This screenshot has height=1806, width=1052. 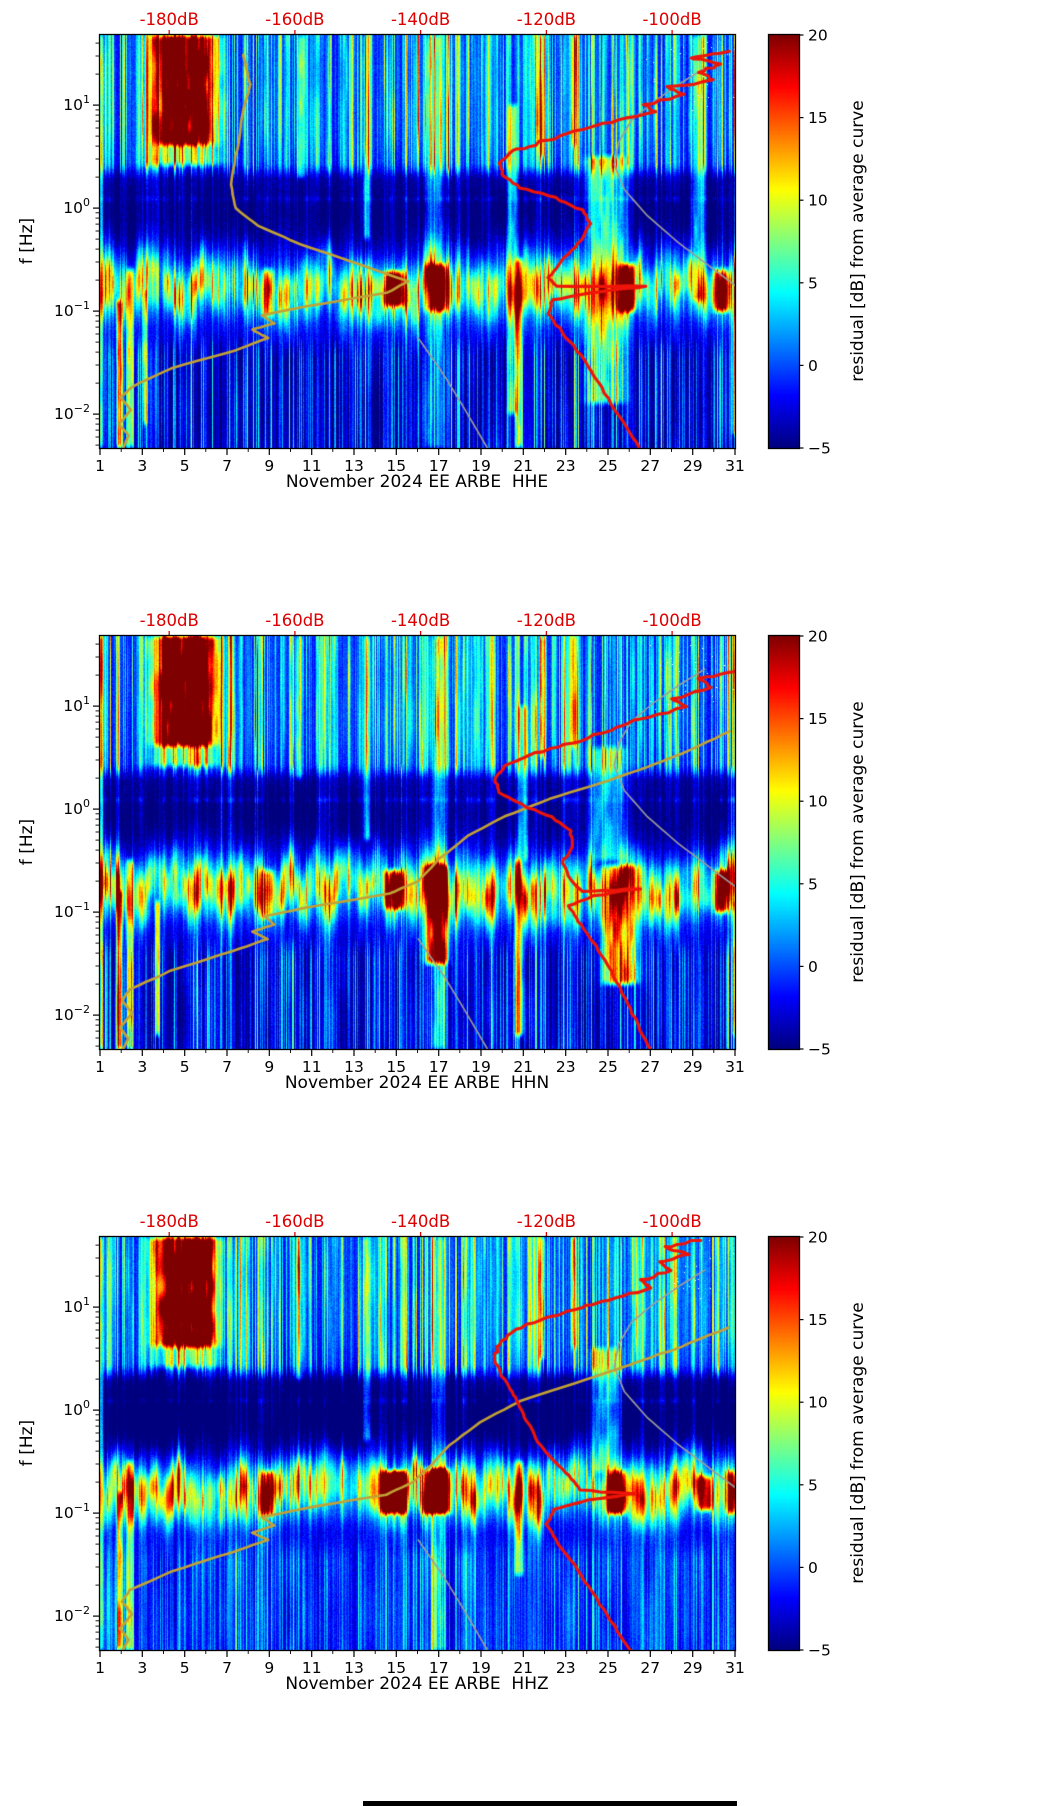 What do you see at coordinates (813, 967) in the screenshot?
I see `colorbar-tick-label: 0` at bounding box center [813, 967].